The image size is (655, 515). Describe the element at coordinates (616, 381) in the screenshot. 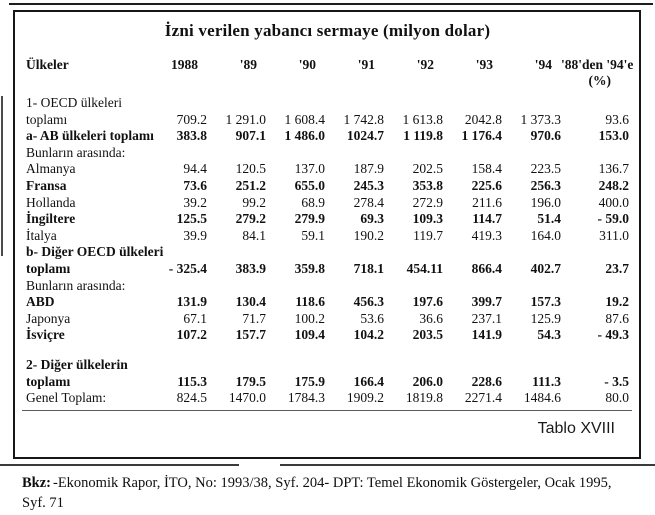

I see `value-cell: - 3.5` at that location.